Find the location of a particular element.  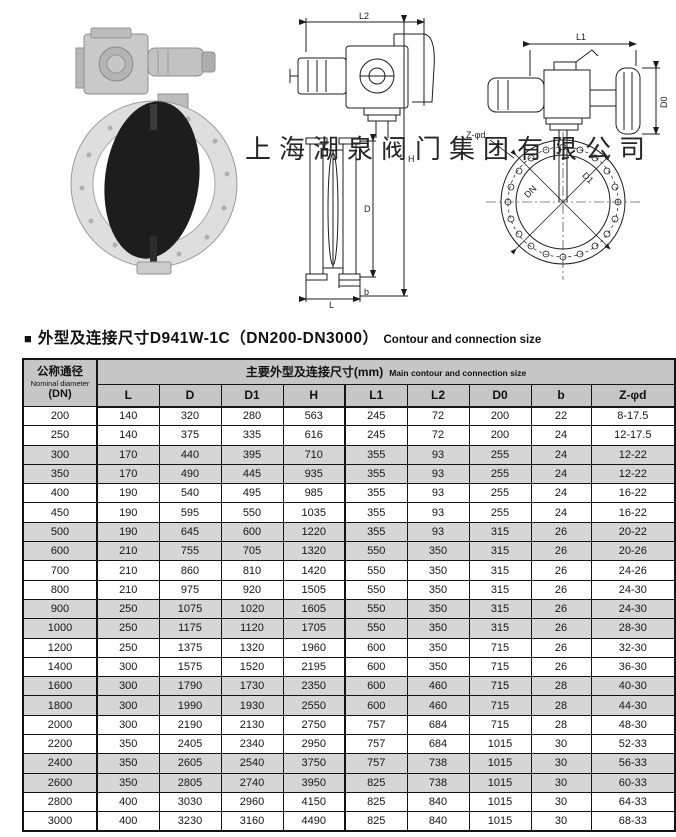

table-row: 500 190 645 600 1220 355 93 315 26 20-22 is located at coordinates (349, 532).